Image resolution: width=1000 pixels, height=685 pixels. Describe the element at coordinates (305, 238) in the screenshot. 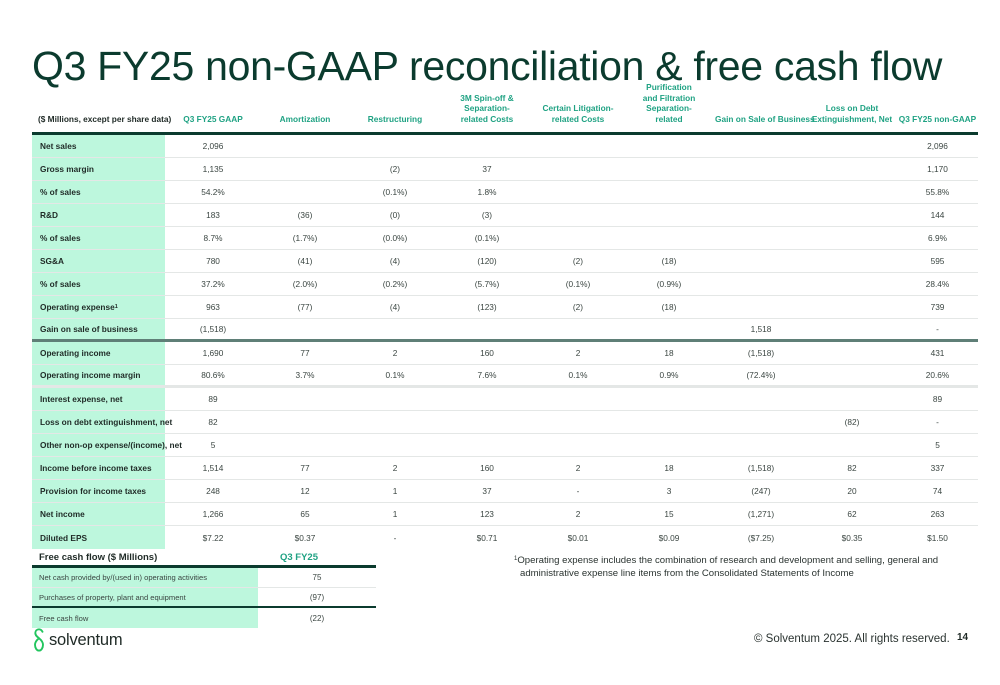

I see `cell-value: (1.7%)` at that location.